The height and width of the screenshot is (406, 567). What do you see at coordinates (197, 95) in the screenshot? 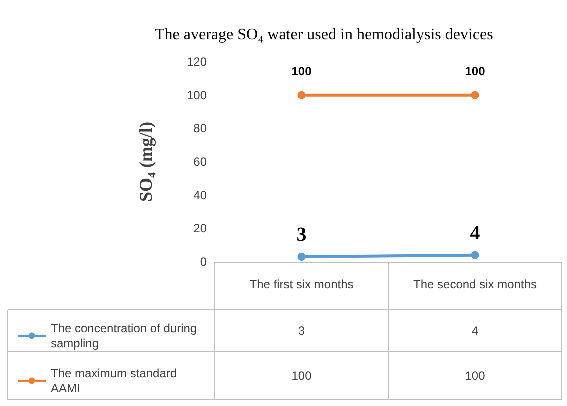
I see `y-tick-label: 100` at bounding box center [197, 95].